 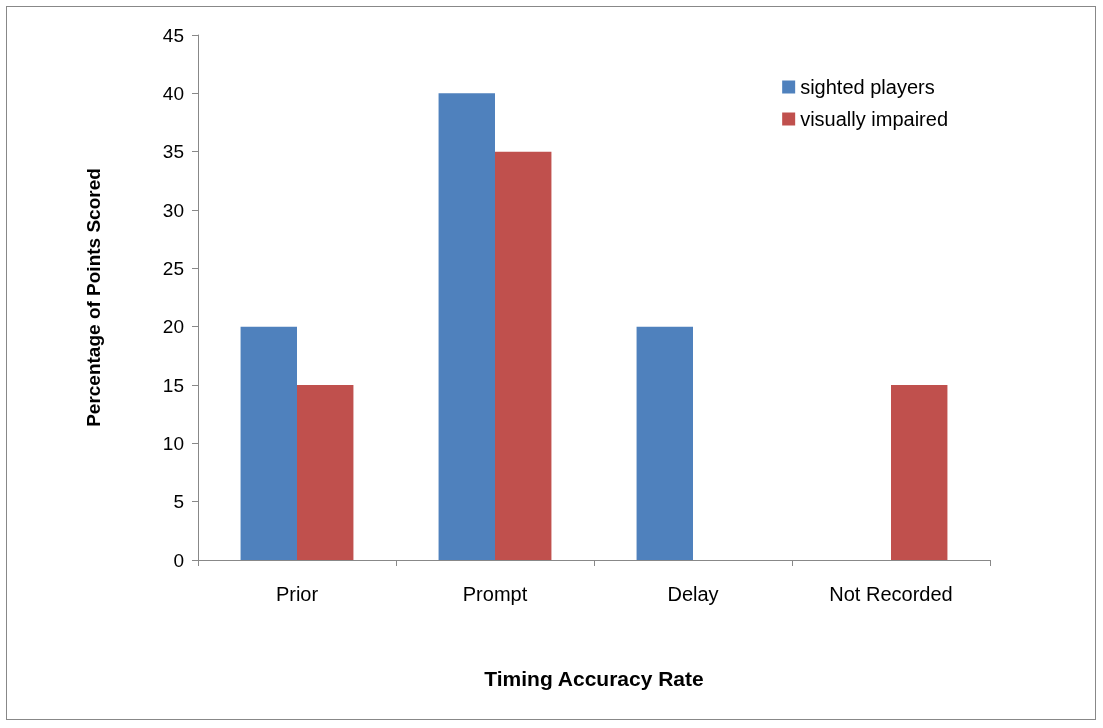 What do you see at coordinates (693, 594) in the screenshot?
I see `x-tick-label: Delay` at bounding box center [693, 594].